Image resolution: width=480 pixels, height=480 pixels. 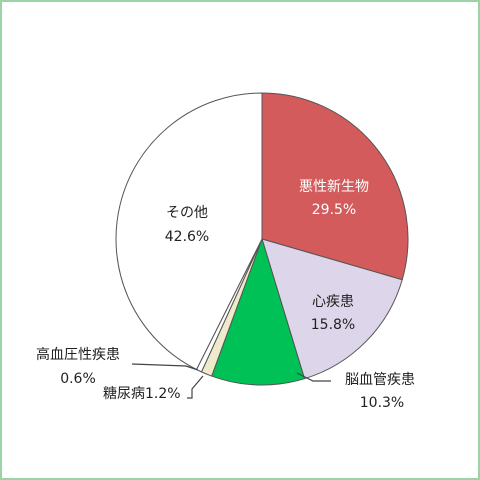 I want to click on value-malignant-neoplasm: 29.5%, so click(x=334, y=210).